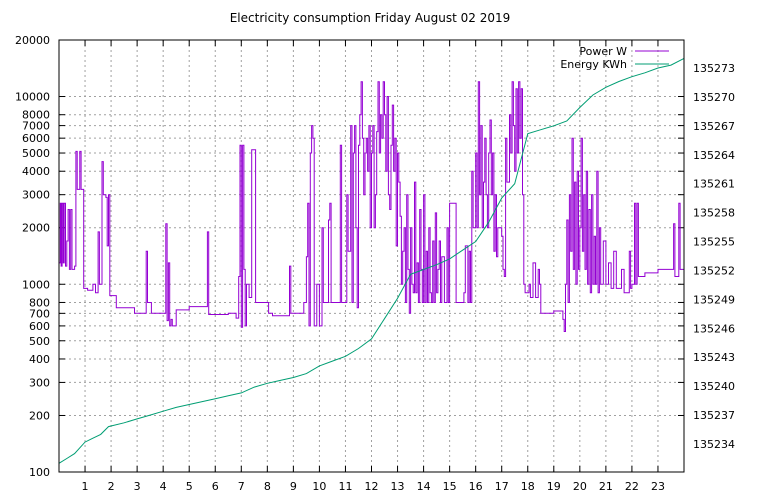 The width and height of the screenshot is (768, 500). I want to click on y2-tick-label: 135234, so click(714, 444).